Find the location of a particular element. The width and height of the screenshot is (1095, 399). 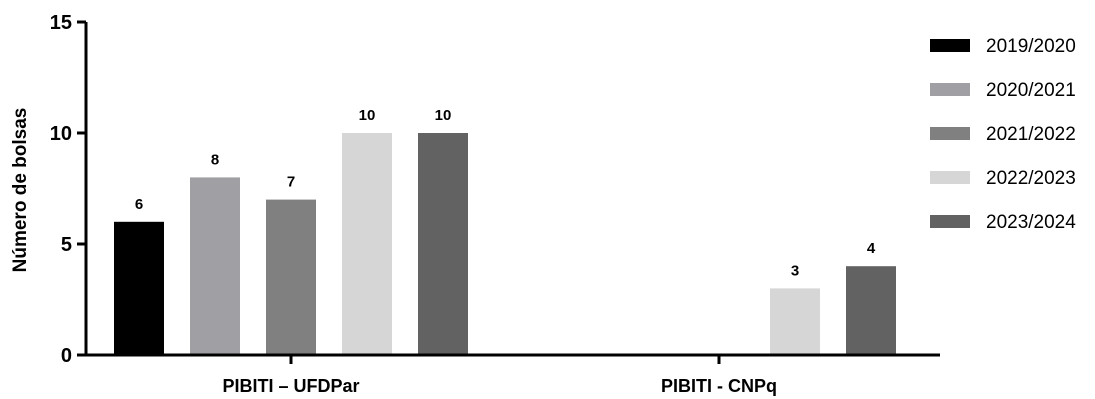

y-axis: 0 5 10 15 is located at coordinates (69, 189).